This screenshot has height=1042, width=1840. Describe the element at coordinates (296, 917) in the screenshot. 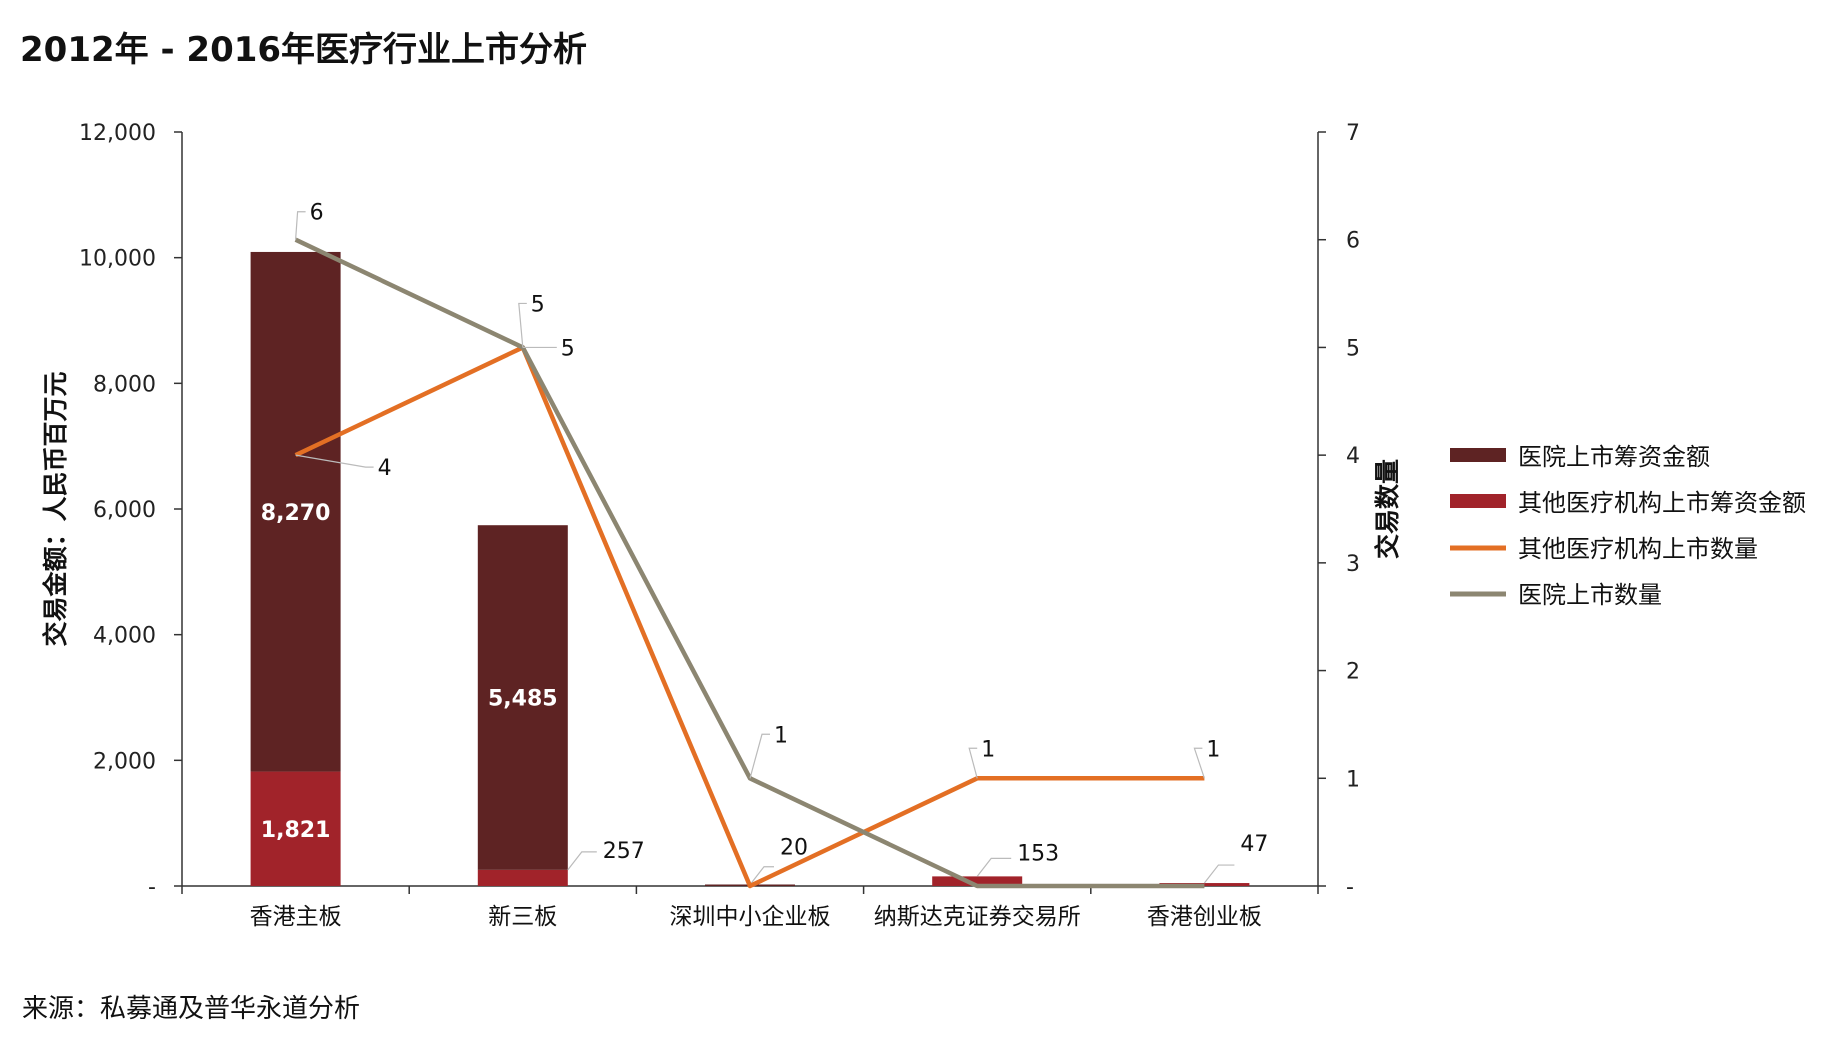

I see `x-axis-category-label: 香港主板` at that location.